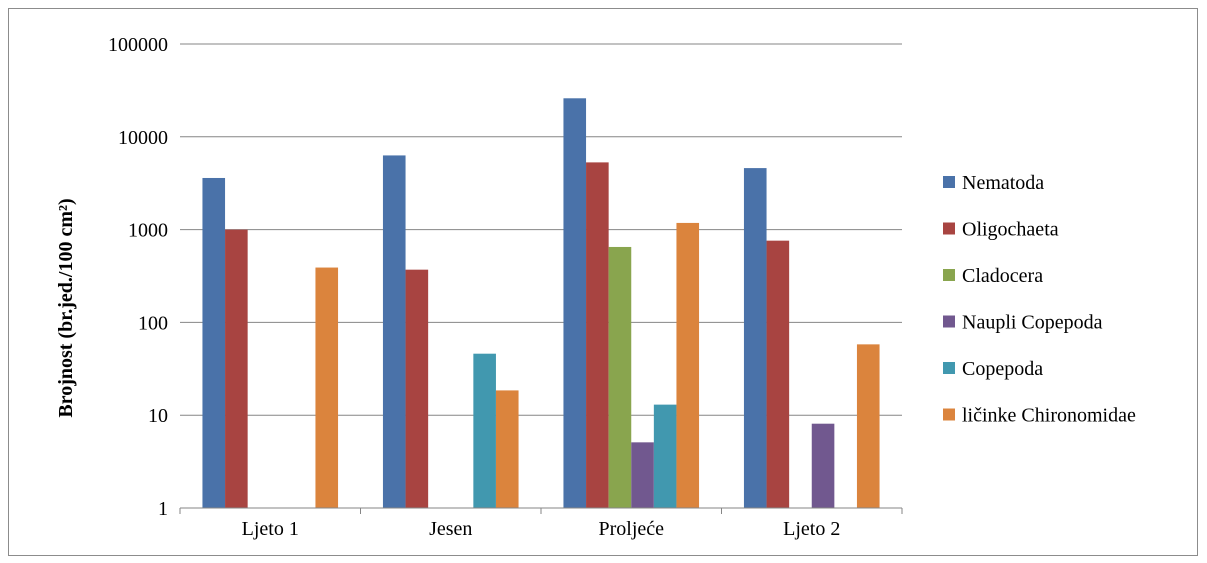  What do you see at coordinates (143, 138) in the screenshot?
I see `y-tick-label: 10000` at bounding box center [143, 138].